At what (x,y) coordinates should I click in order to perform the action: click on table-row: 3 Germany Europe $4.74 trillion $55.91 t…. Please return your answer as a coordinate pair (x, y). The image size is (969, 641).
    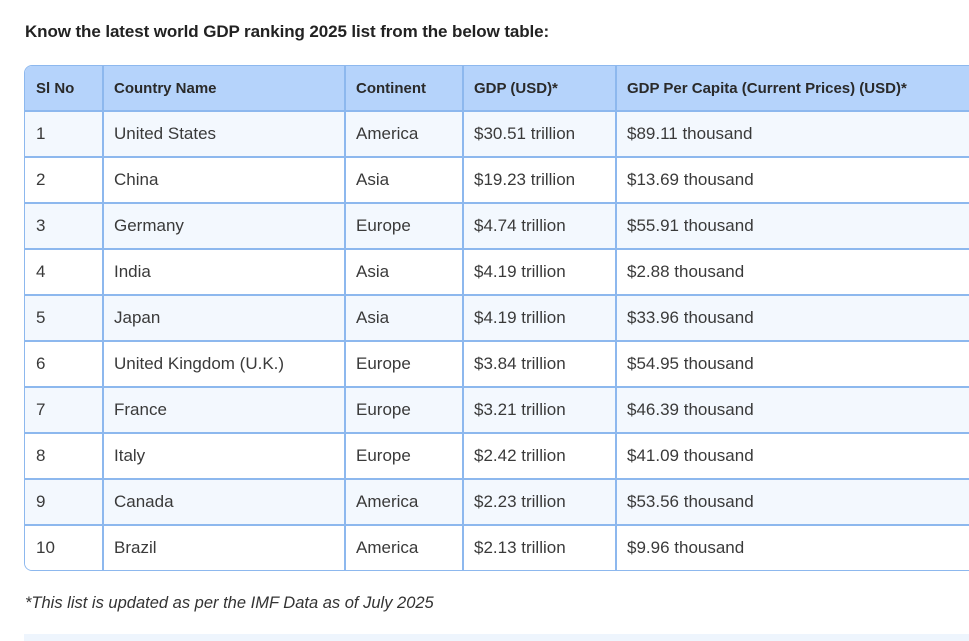
    Looking at the image, I should click on (497, 226).